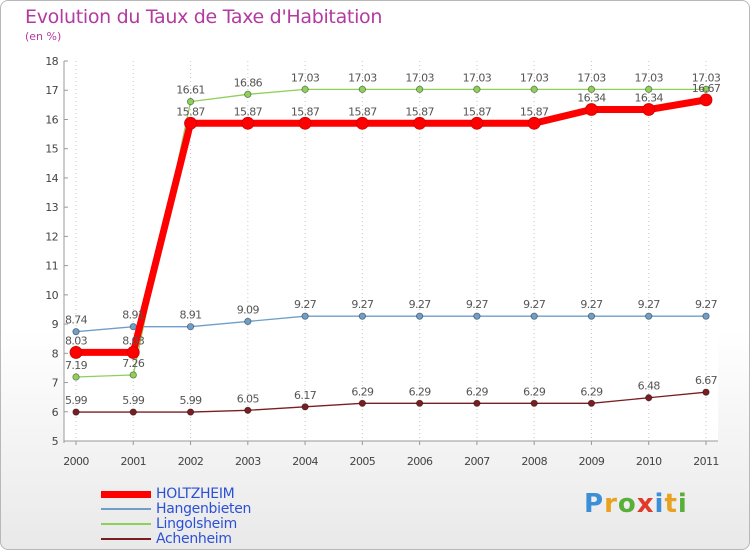 The width and height of the screenshot is (750, 550). What do you see at coordinates (55, 383) in the screenshot?
I see `y-tick-label: 7` at bounding box center [55, 383].